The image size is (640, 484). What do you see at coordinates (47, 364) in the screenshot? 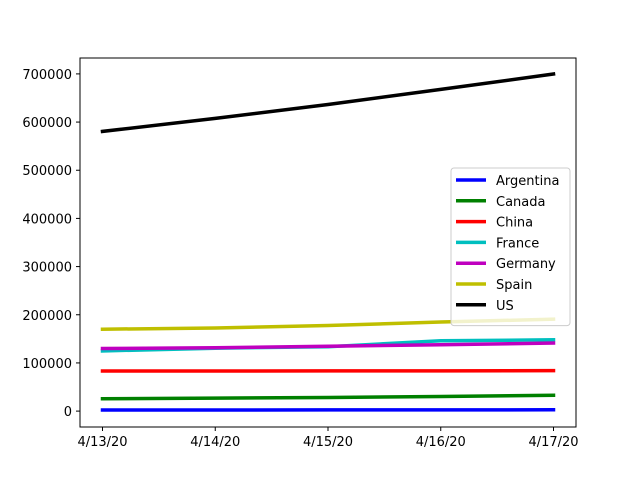
I see `y-tick-label: 100000` at bounding box center [47, 364].